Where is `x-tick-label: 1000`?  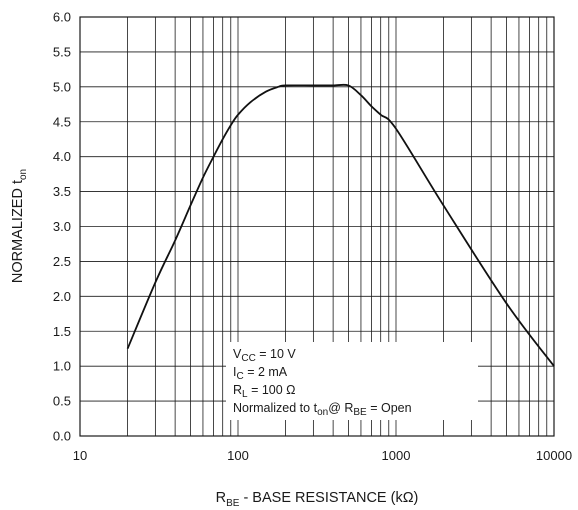 x-tick-label: 1000 is located at coordinates (396, 455).